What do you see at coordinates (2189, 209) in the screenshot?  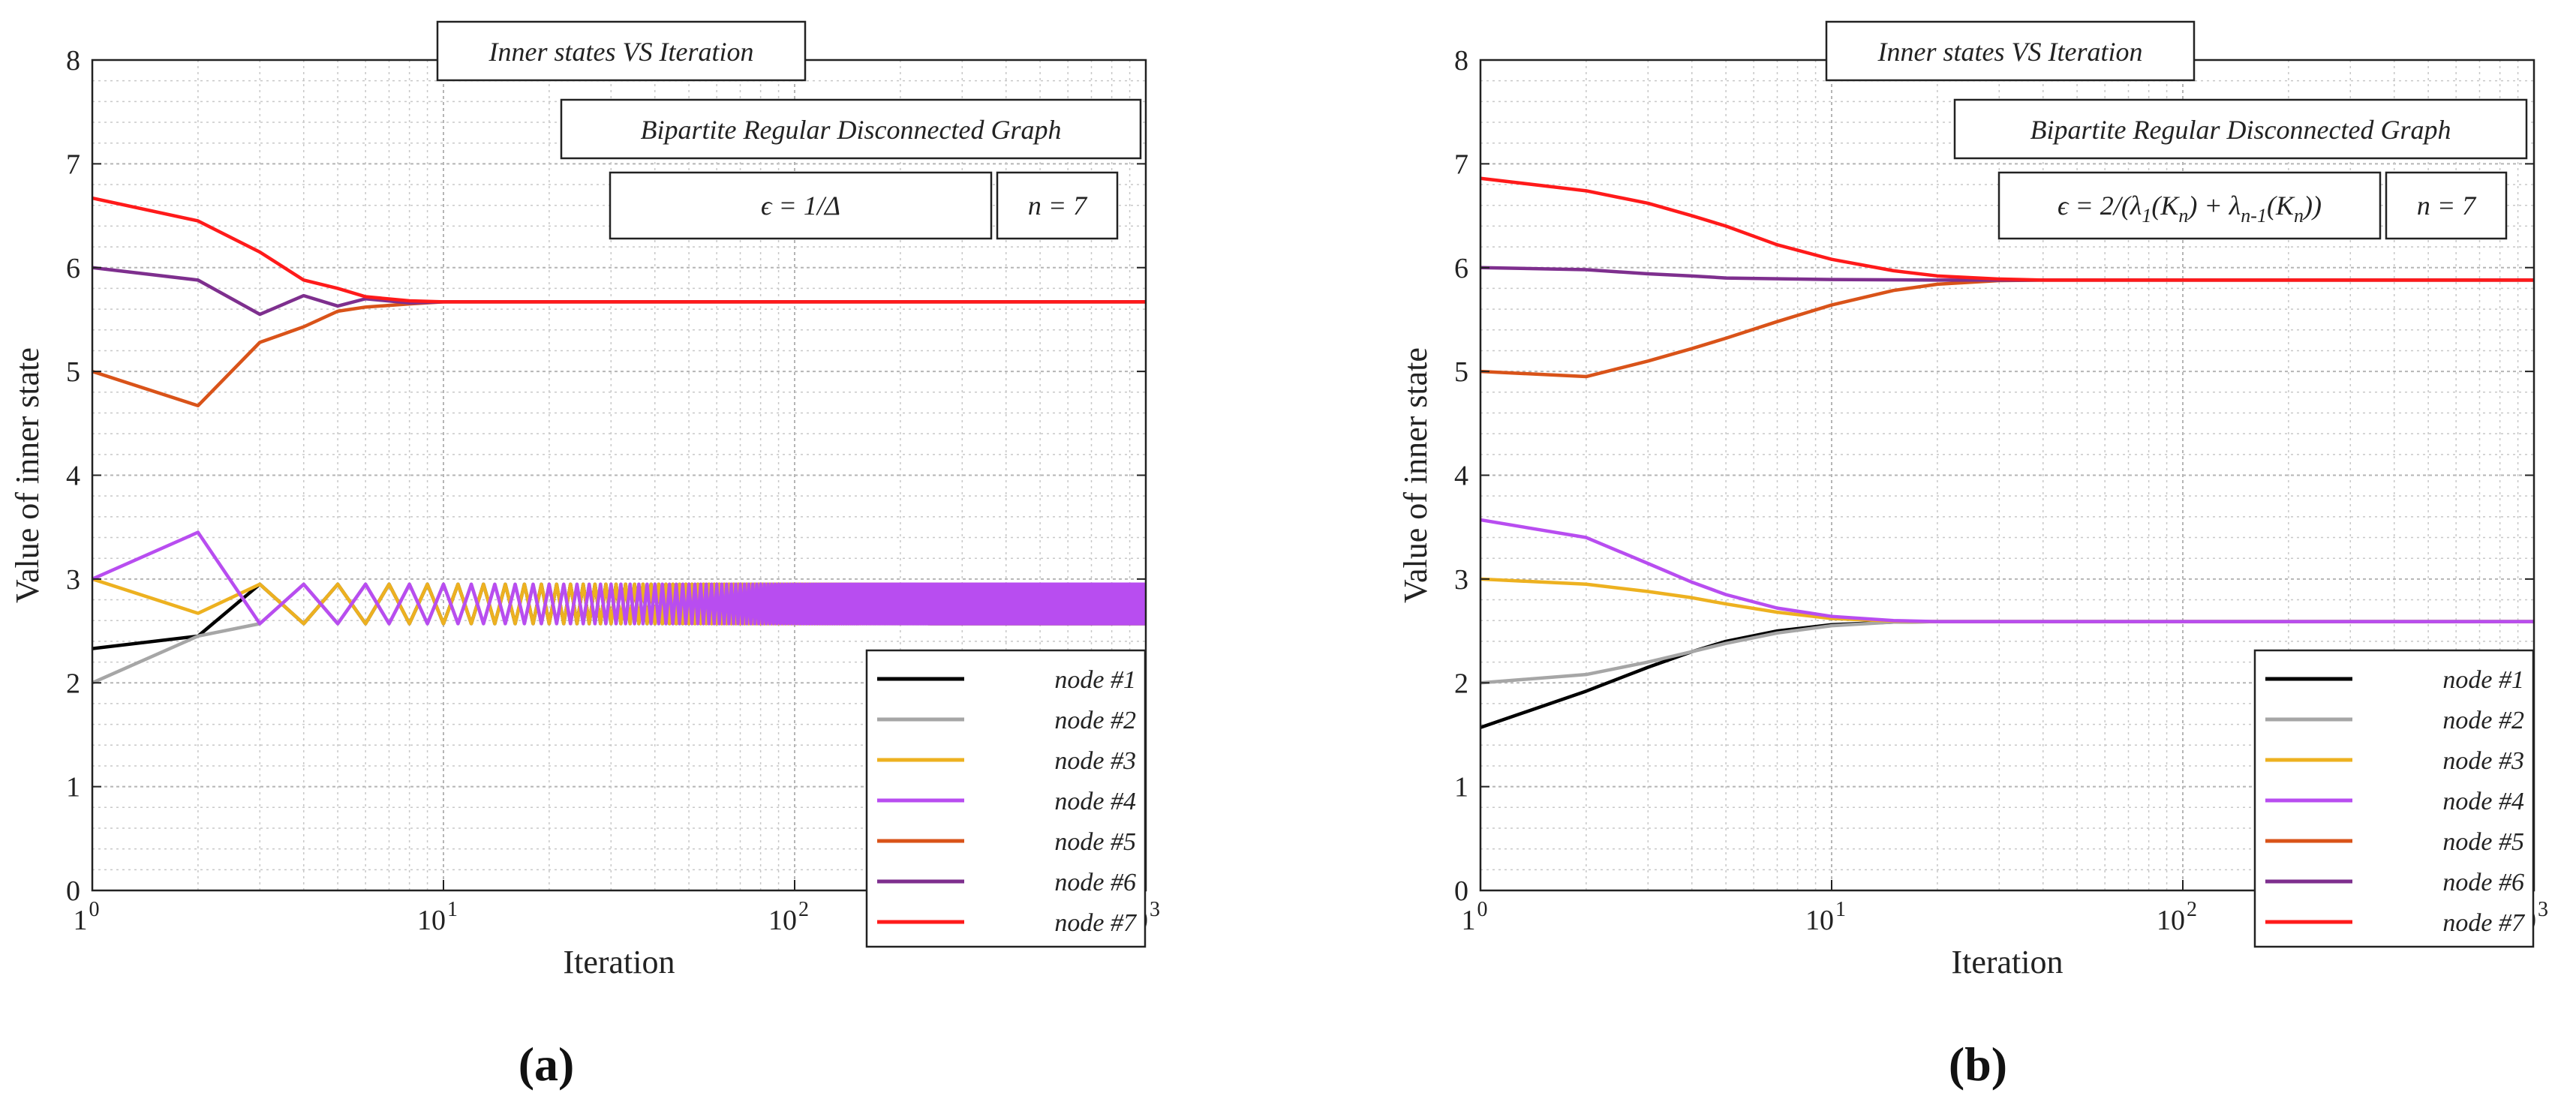 I see `epsilon-label: ϵ = 2/(λ1(Kn) + λn-1(Kn))` at bounding box center [2189, 209].